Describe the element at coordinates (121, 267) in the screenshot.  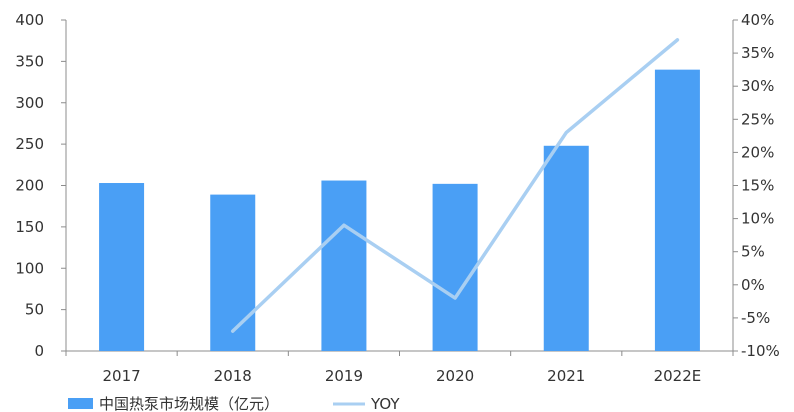
I see `bar-2017` at that location.